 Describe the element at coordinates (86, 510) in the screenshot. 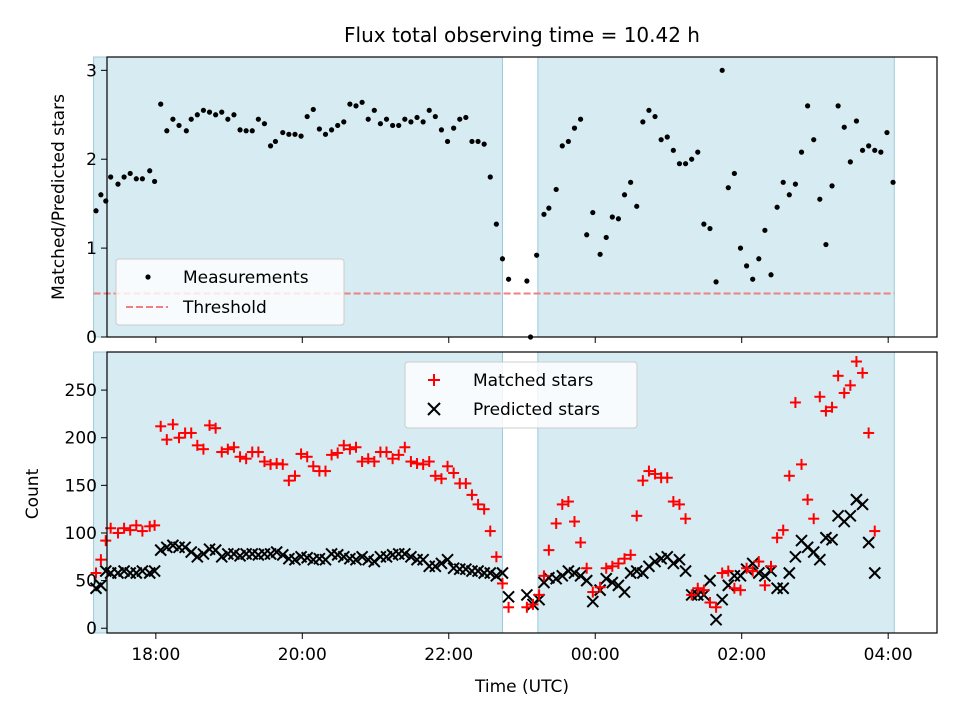

I see `count-y-ticks: 0 50 100 150 200 250` at that location.